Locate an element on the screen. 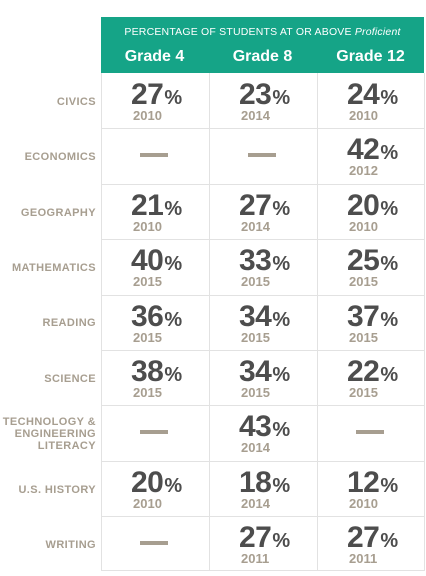 This screenshot has width=426, height=576. percentage-value: 22% is located at coordinates (372, 372).